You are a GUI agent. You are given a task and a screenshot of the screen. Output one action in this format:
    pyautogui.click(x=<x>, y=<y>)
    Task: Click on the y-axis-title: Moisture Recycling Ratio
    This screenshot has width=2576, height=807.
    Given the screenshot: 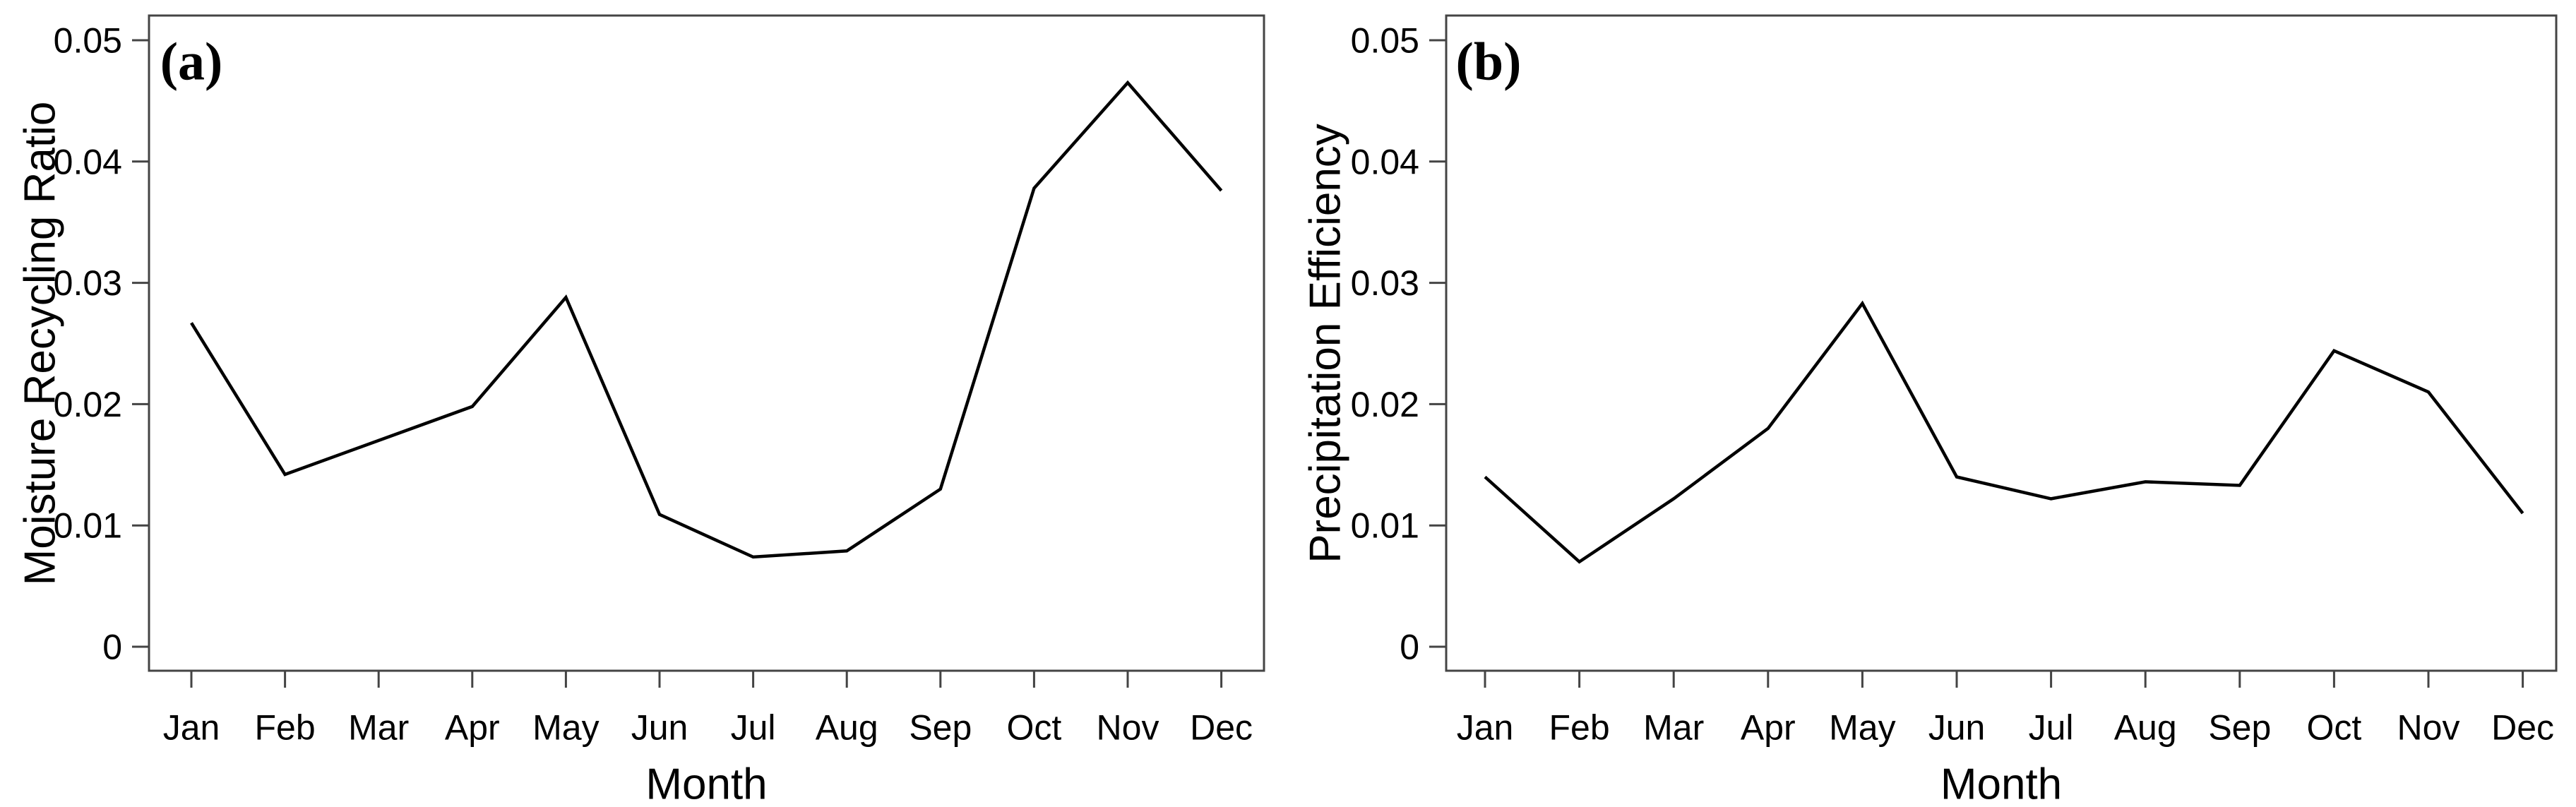 What is the action you would take?
    pyautogui.click(x=40, y=344)
    